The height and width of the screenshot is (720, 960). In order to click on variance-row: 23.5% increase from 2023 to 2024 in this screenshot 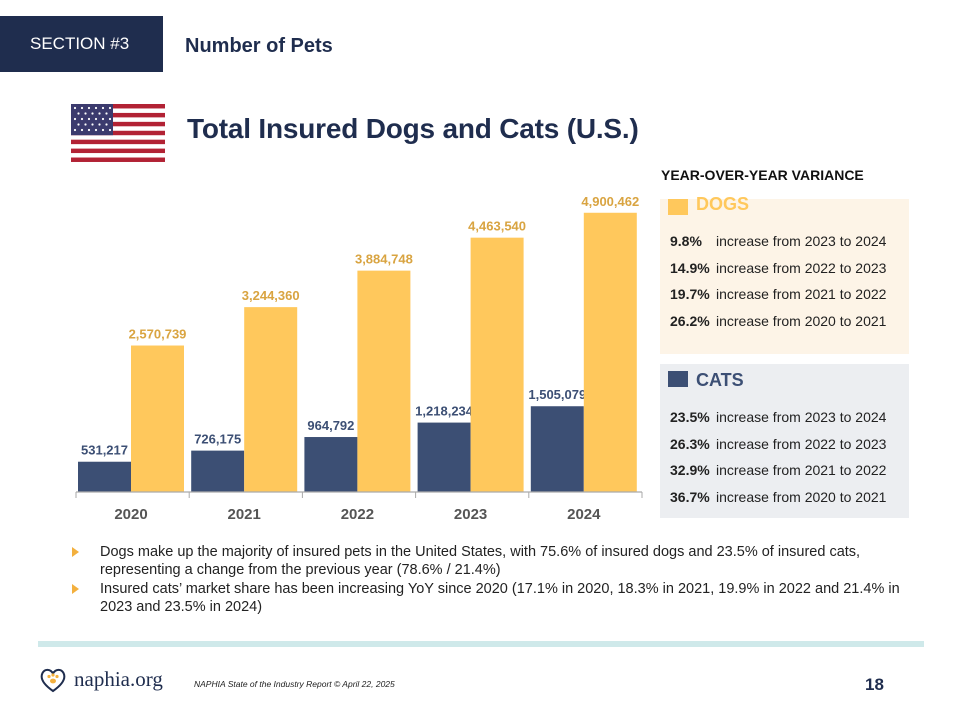, I will do `click(786, 422)`.